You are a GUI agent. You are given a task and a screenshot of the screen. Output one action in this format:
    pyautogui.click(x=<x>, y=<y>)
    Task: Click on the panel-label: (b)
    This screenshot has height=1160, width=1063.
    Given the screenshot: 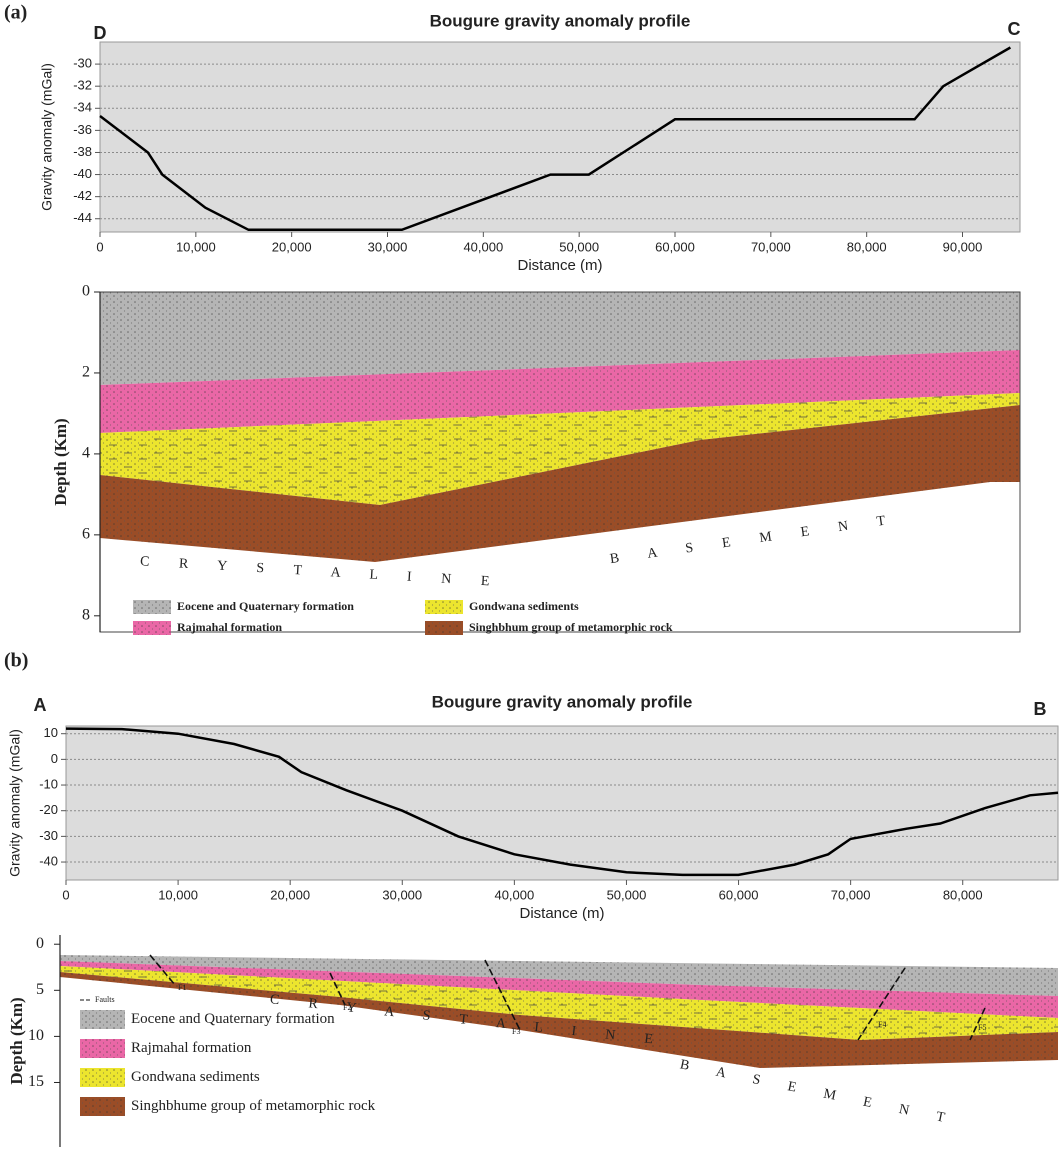 What is the action you would take?
    pyautogui.click(x=16, y=661)
    